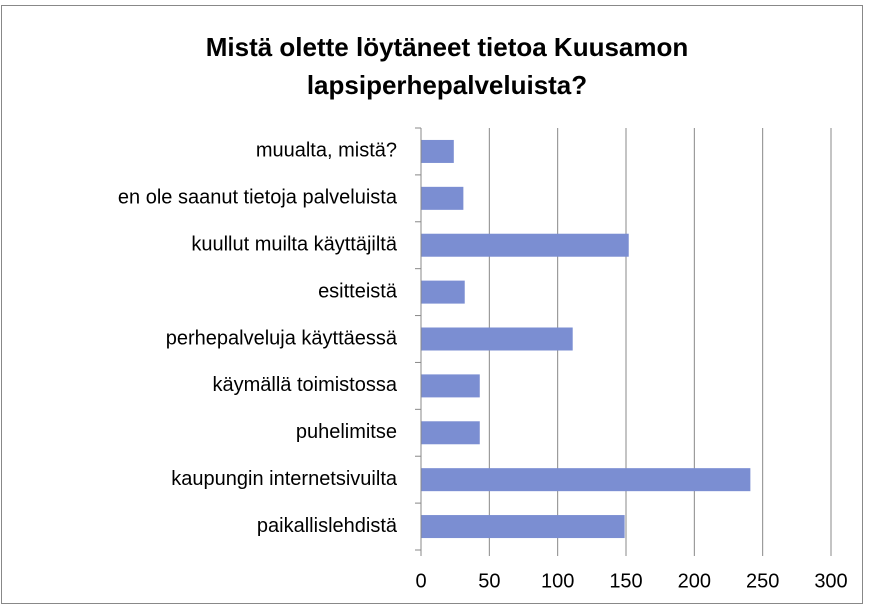 The height and width of the screenshot is (608, 869). What do you see at coordinates (346, 432) in the screenshot?
I see `y-tick-label: puhelimitse` at bounding box center [346, 432].